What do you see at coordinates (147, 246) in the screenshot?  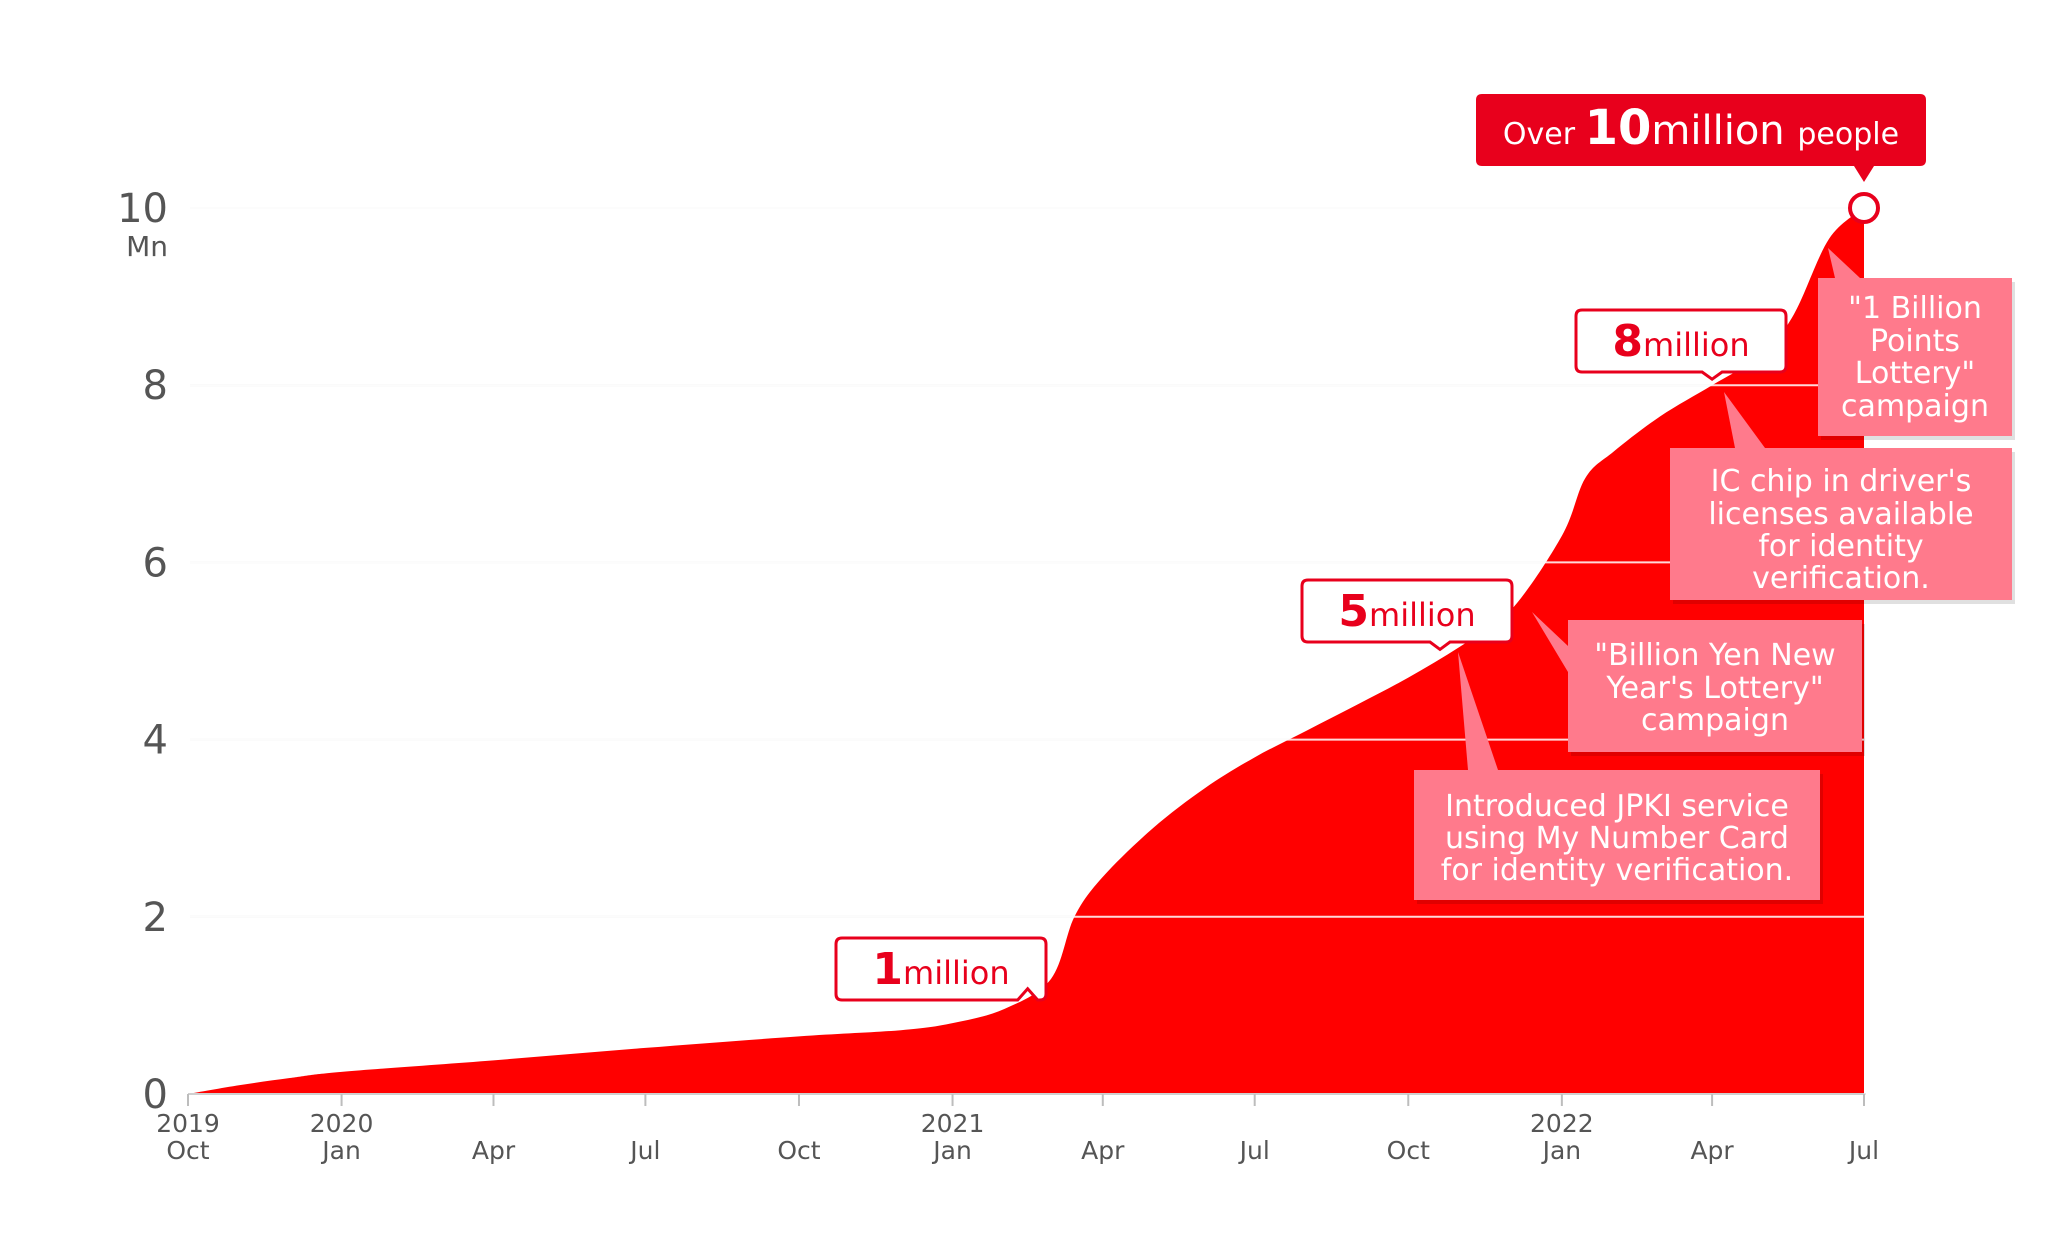 I see `y-unit-label: Mn` at bounding box center [147, 246].